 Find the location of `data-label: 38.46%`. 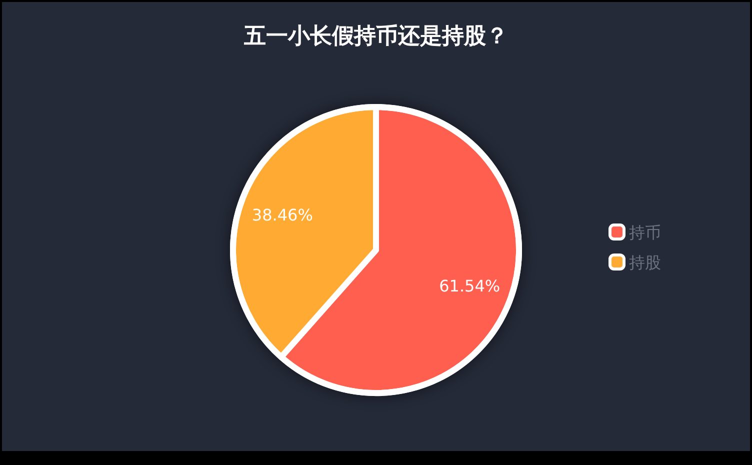

data-label: 38.46% is located at coordinates (282, 215).